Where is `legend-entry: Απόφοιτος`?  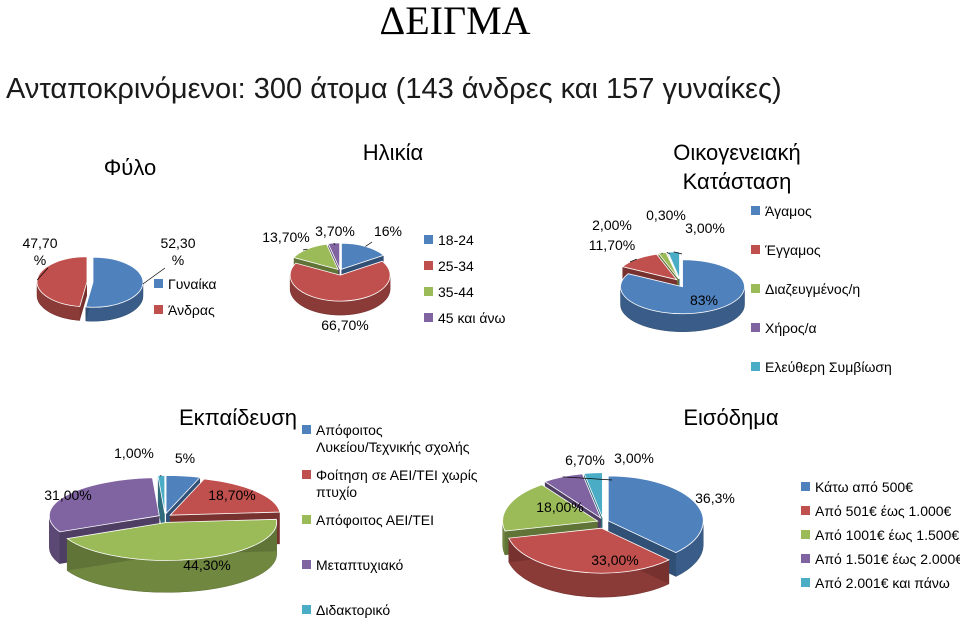
legend-entry: Απόφοιτος is located at coordinates (349, 430).